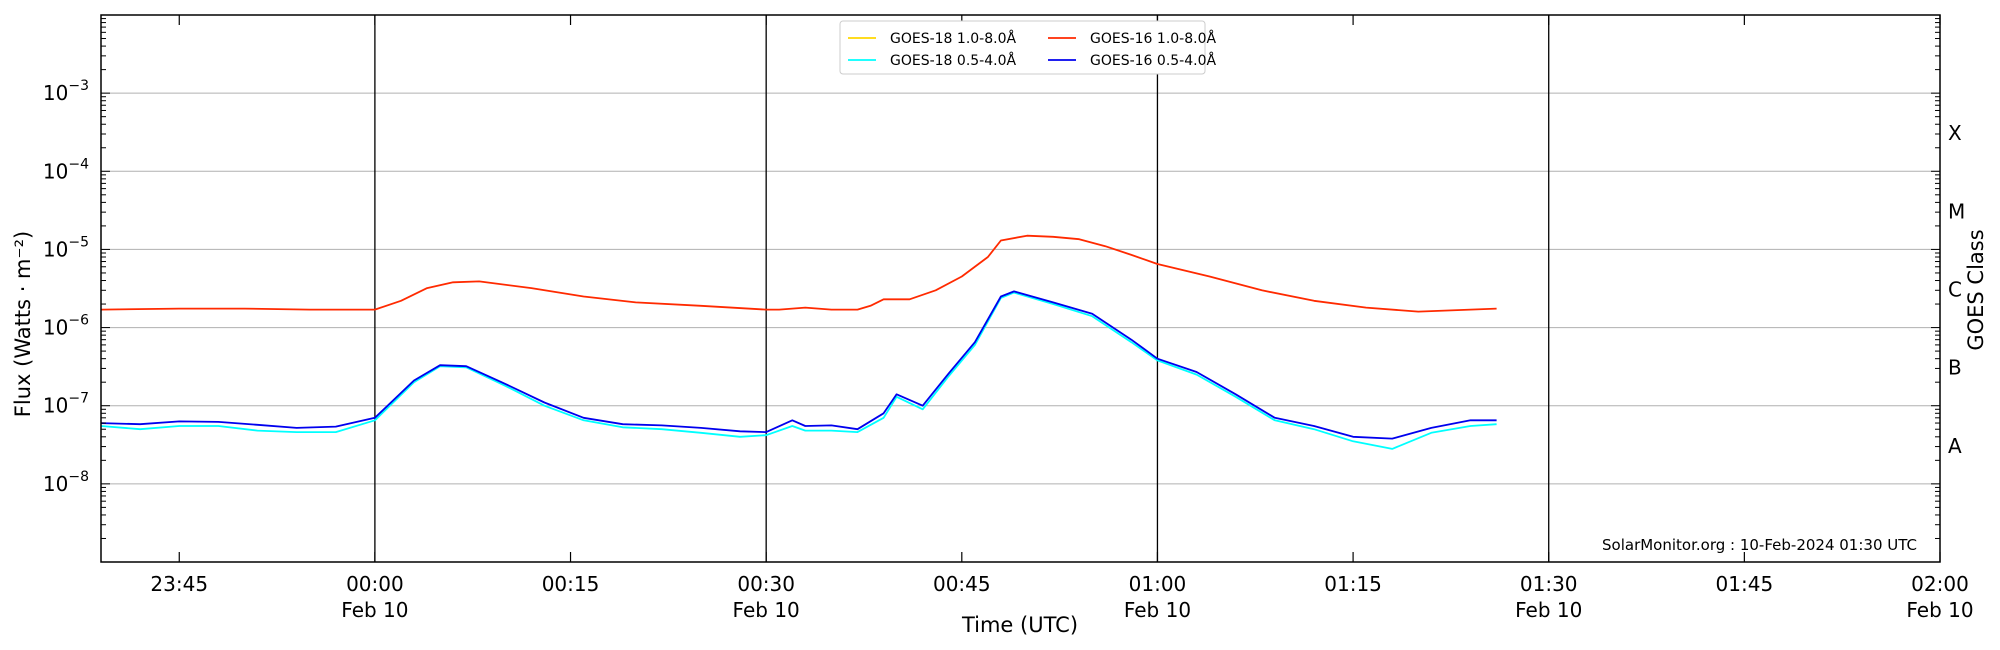 The image size is (2000, 650). What do you see at coordinates (179, 584) in the screenshot?
I see `x-tick-label: 23:45` at bounding box center [179, 584].